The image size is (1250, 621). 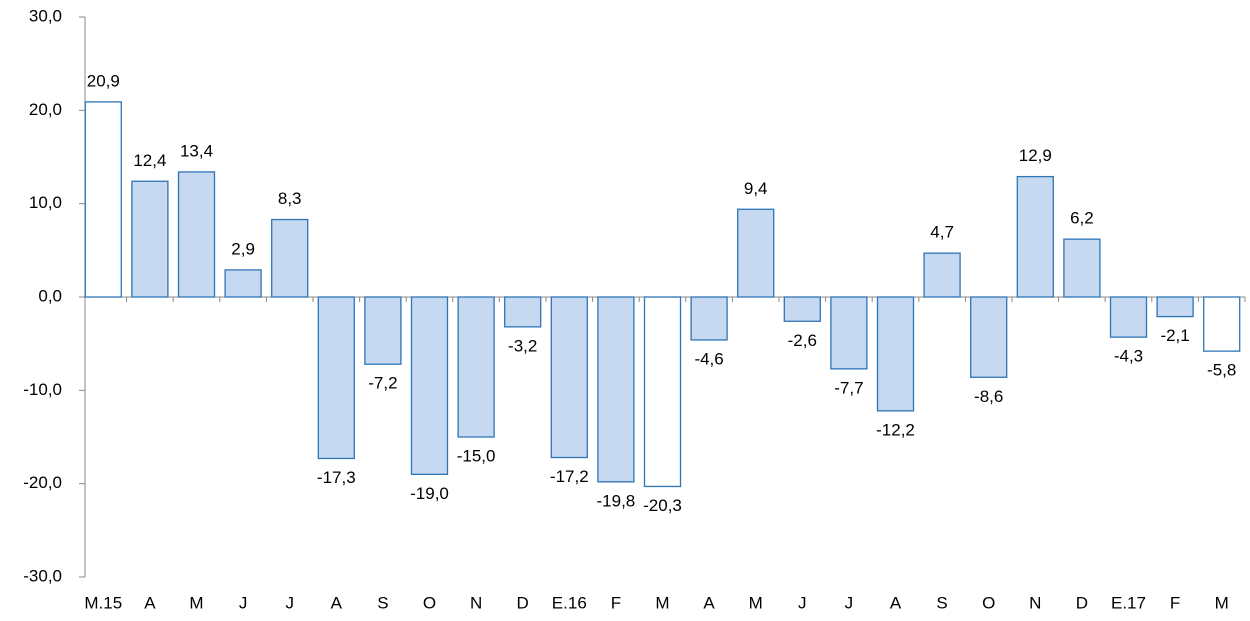 I want to click on value-label: 4,7, so click(x=942, y=232).